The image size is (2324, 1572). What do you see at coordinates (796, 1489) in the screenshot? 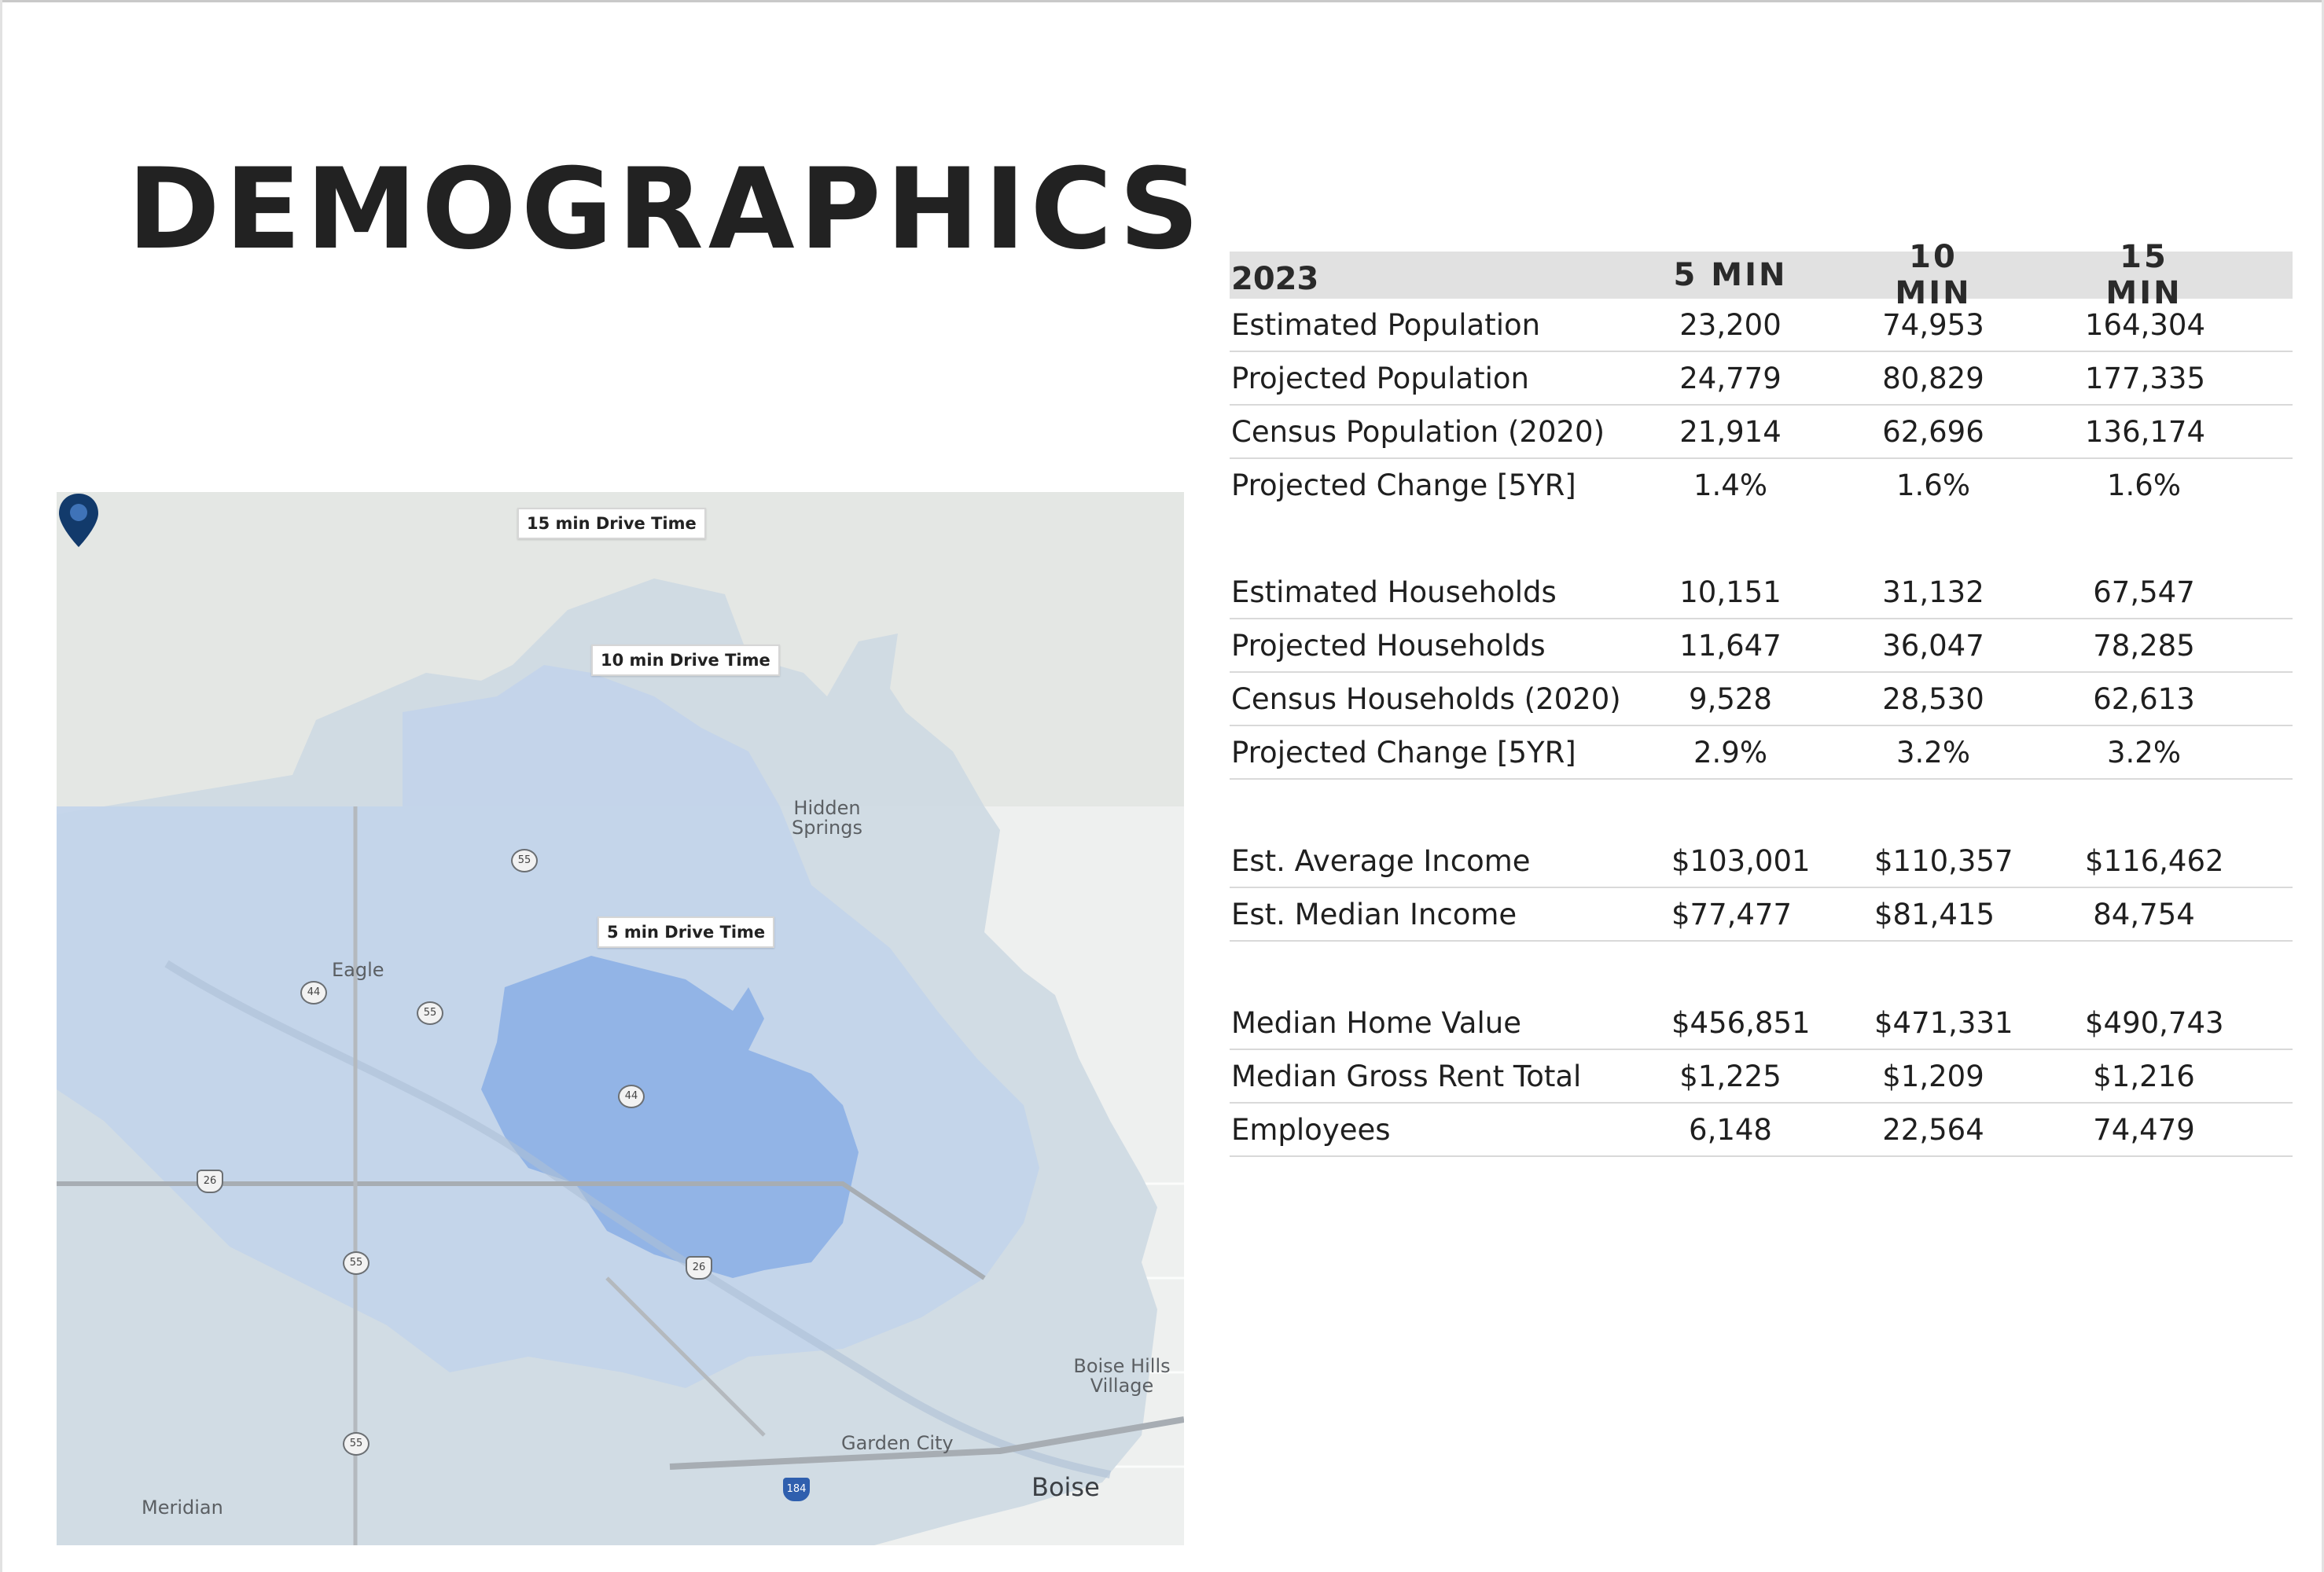
I see `interstate-184-shield-icon: 184` at bounding box center [796, 1489].